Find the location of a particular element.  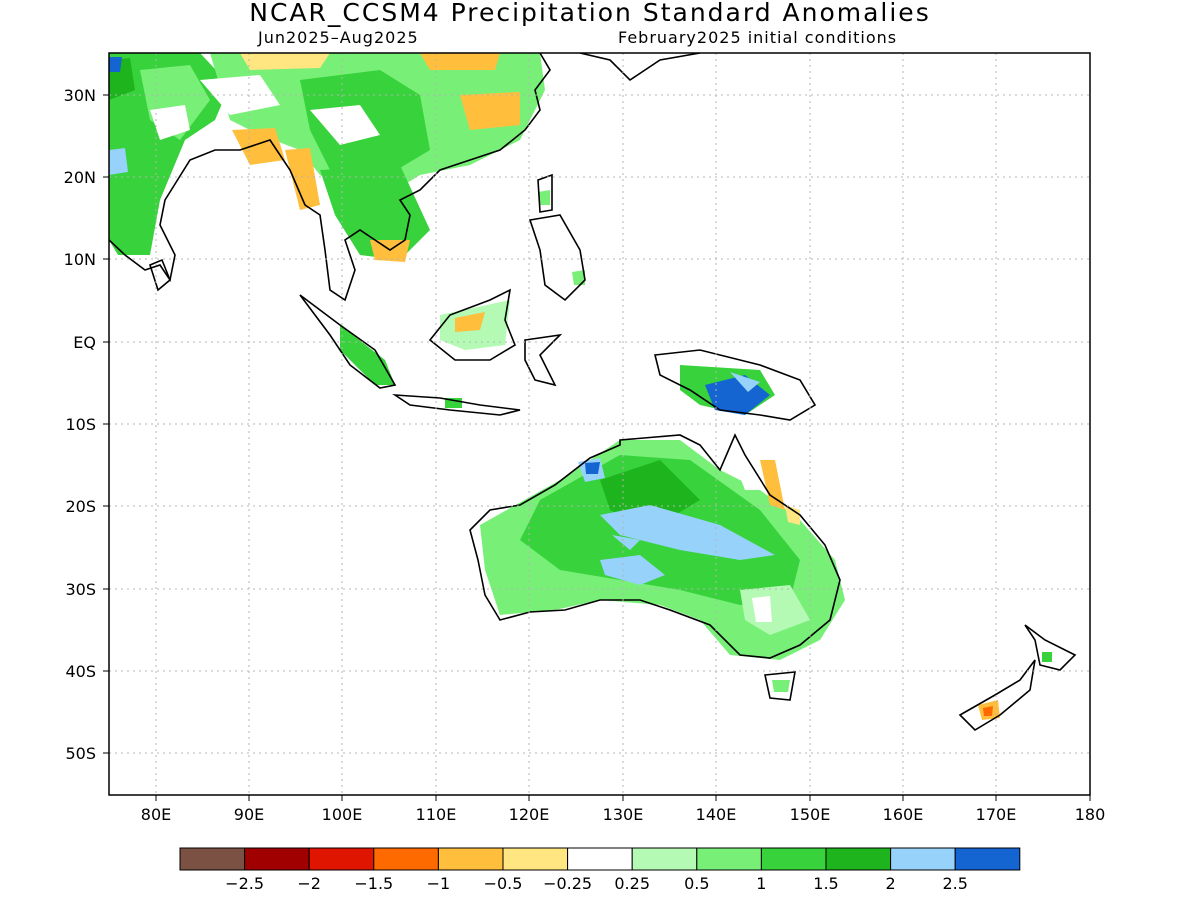

initial-conditions: February2025 initial conditions is located at coordinates (758, 37).